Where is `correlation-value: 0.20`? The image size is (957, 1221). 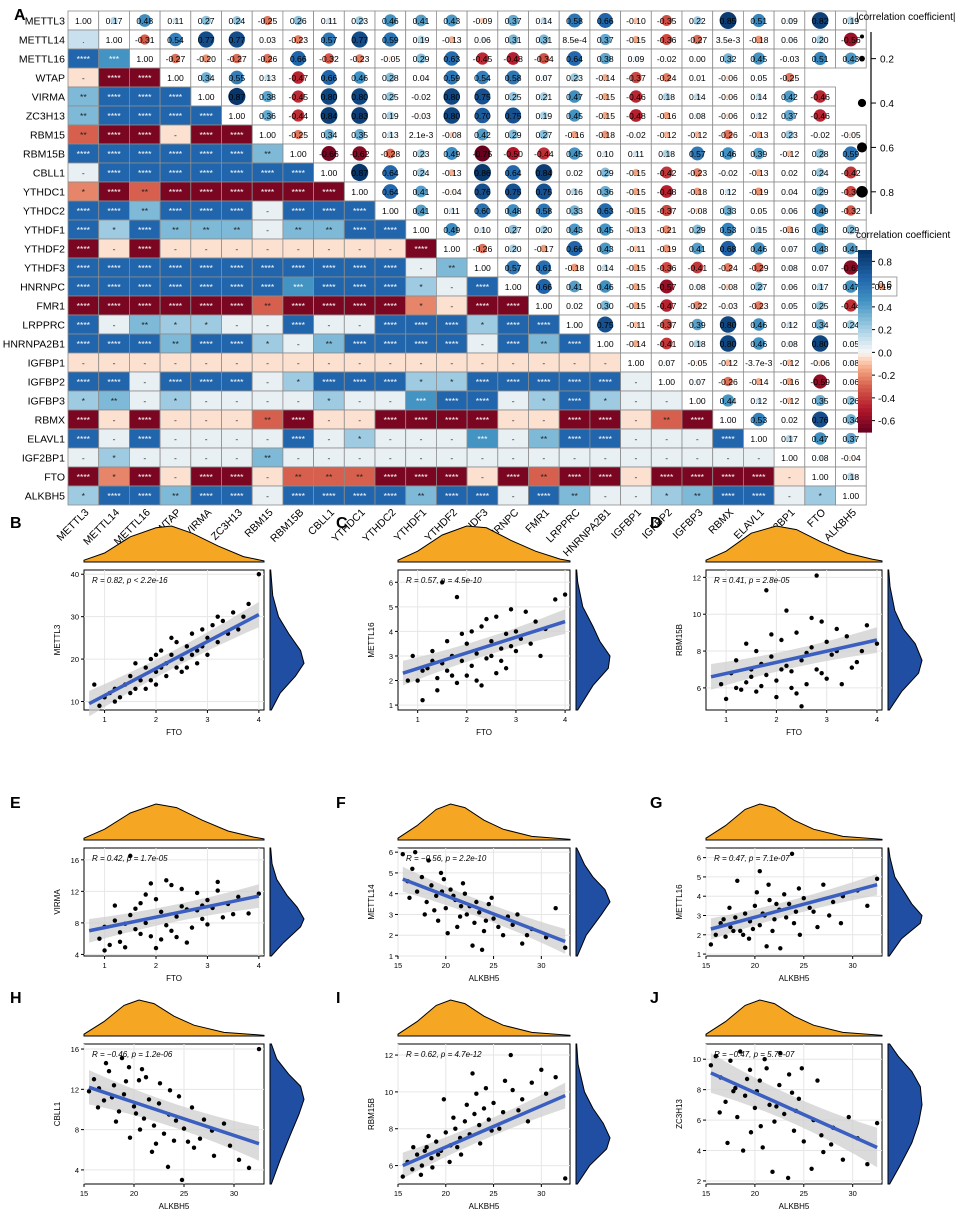
correlation-value: 0.20 is located at coordinates (543, 230).